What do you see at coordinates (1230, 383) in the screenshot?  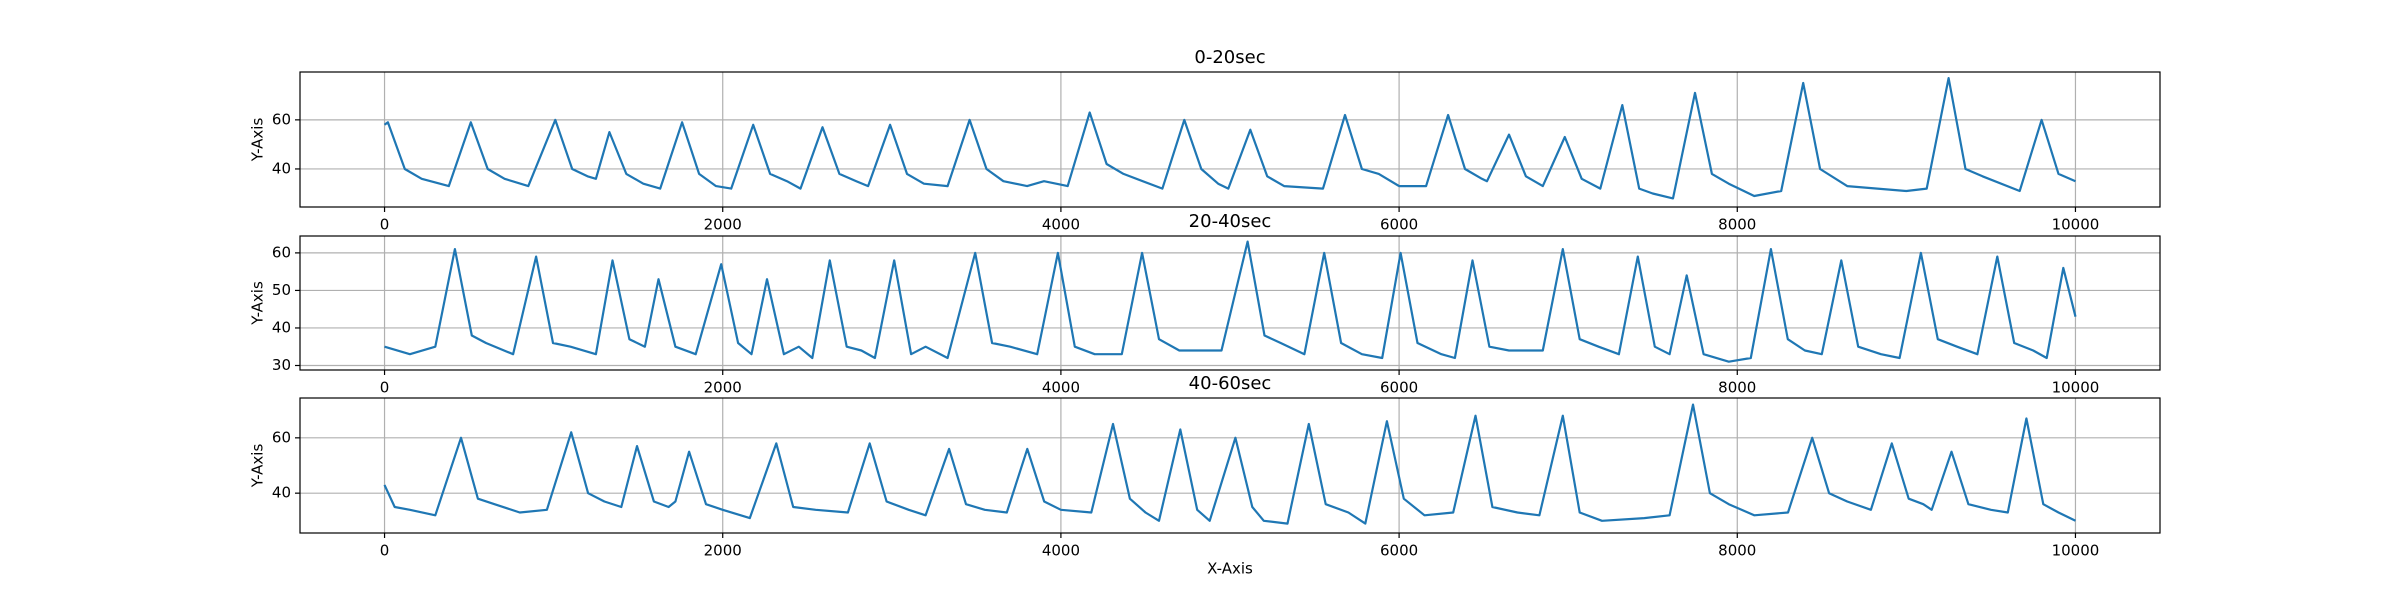 I see `subplot-title: 40-60sec` at bounding box center [1230, 383].